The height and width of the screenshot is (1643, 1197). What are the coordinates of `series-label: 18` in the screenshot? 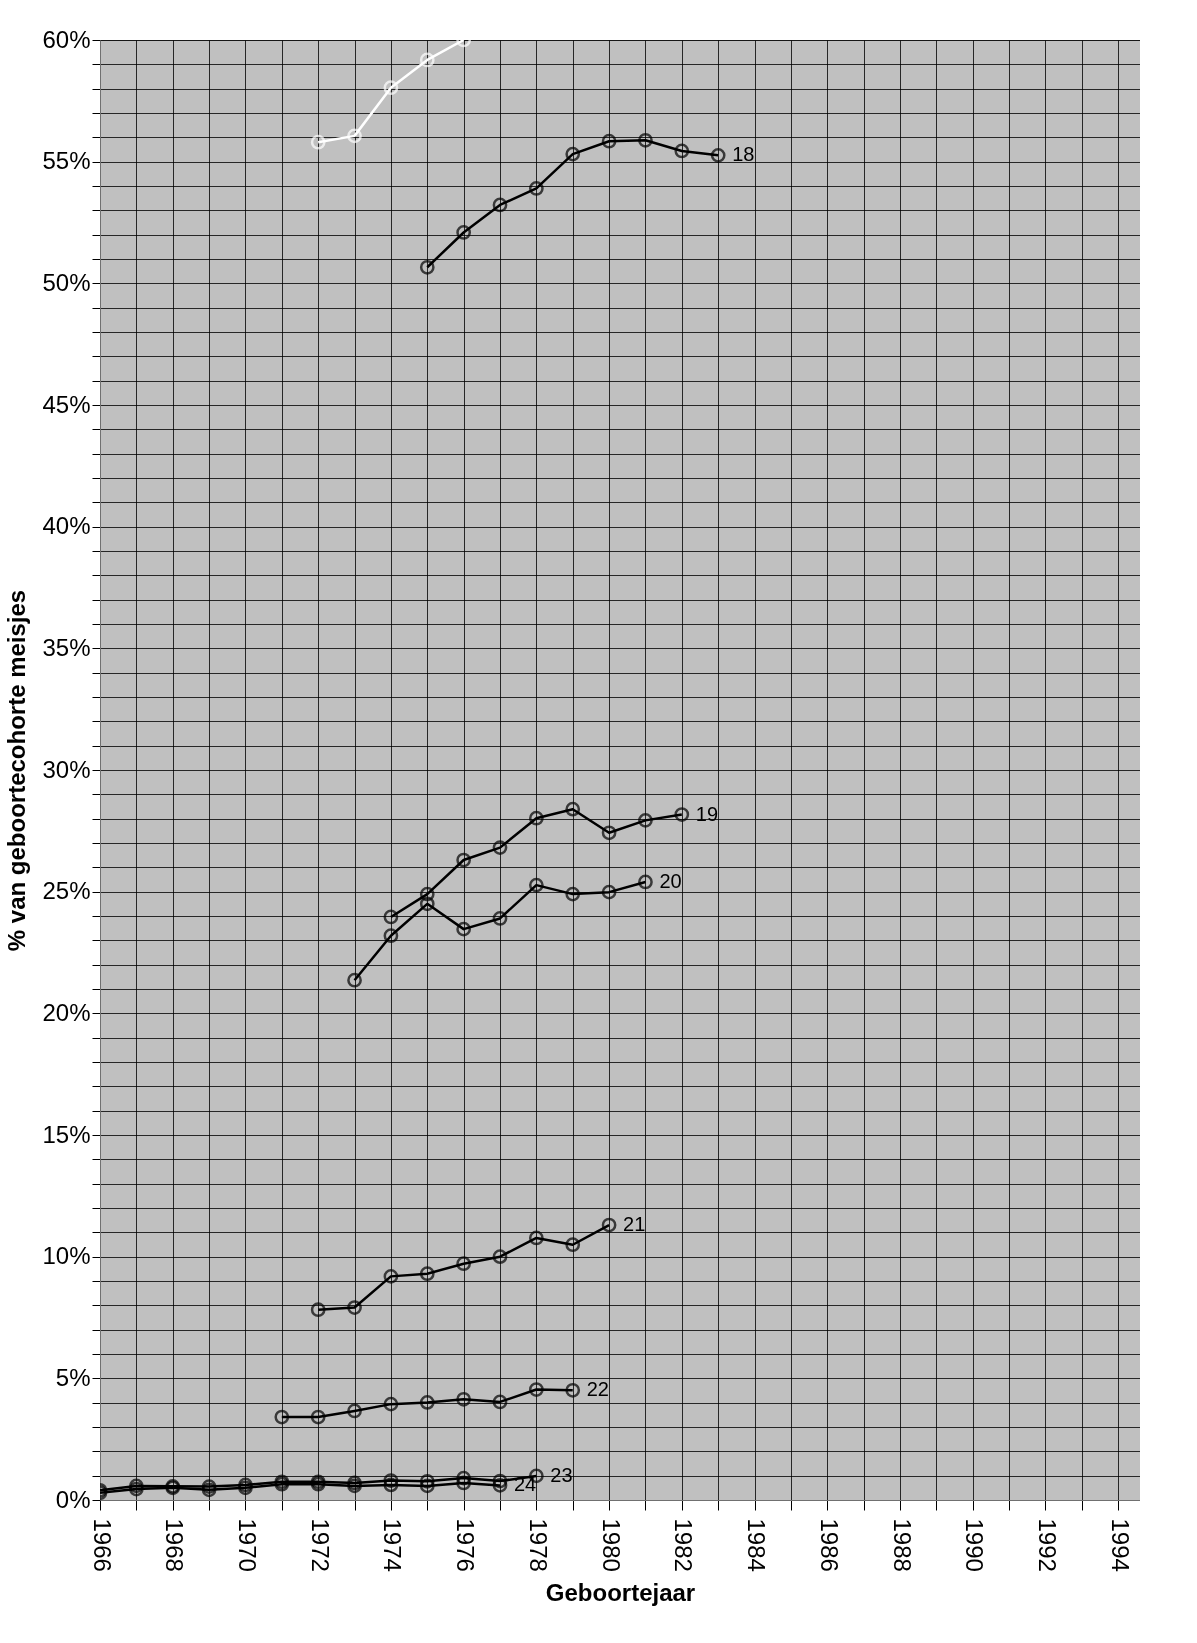 It's located at (743, 154).